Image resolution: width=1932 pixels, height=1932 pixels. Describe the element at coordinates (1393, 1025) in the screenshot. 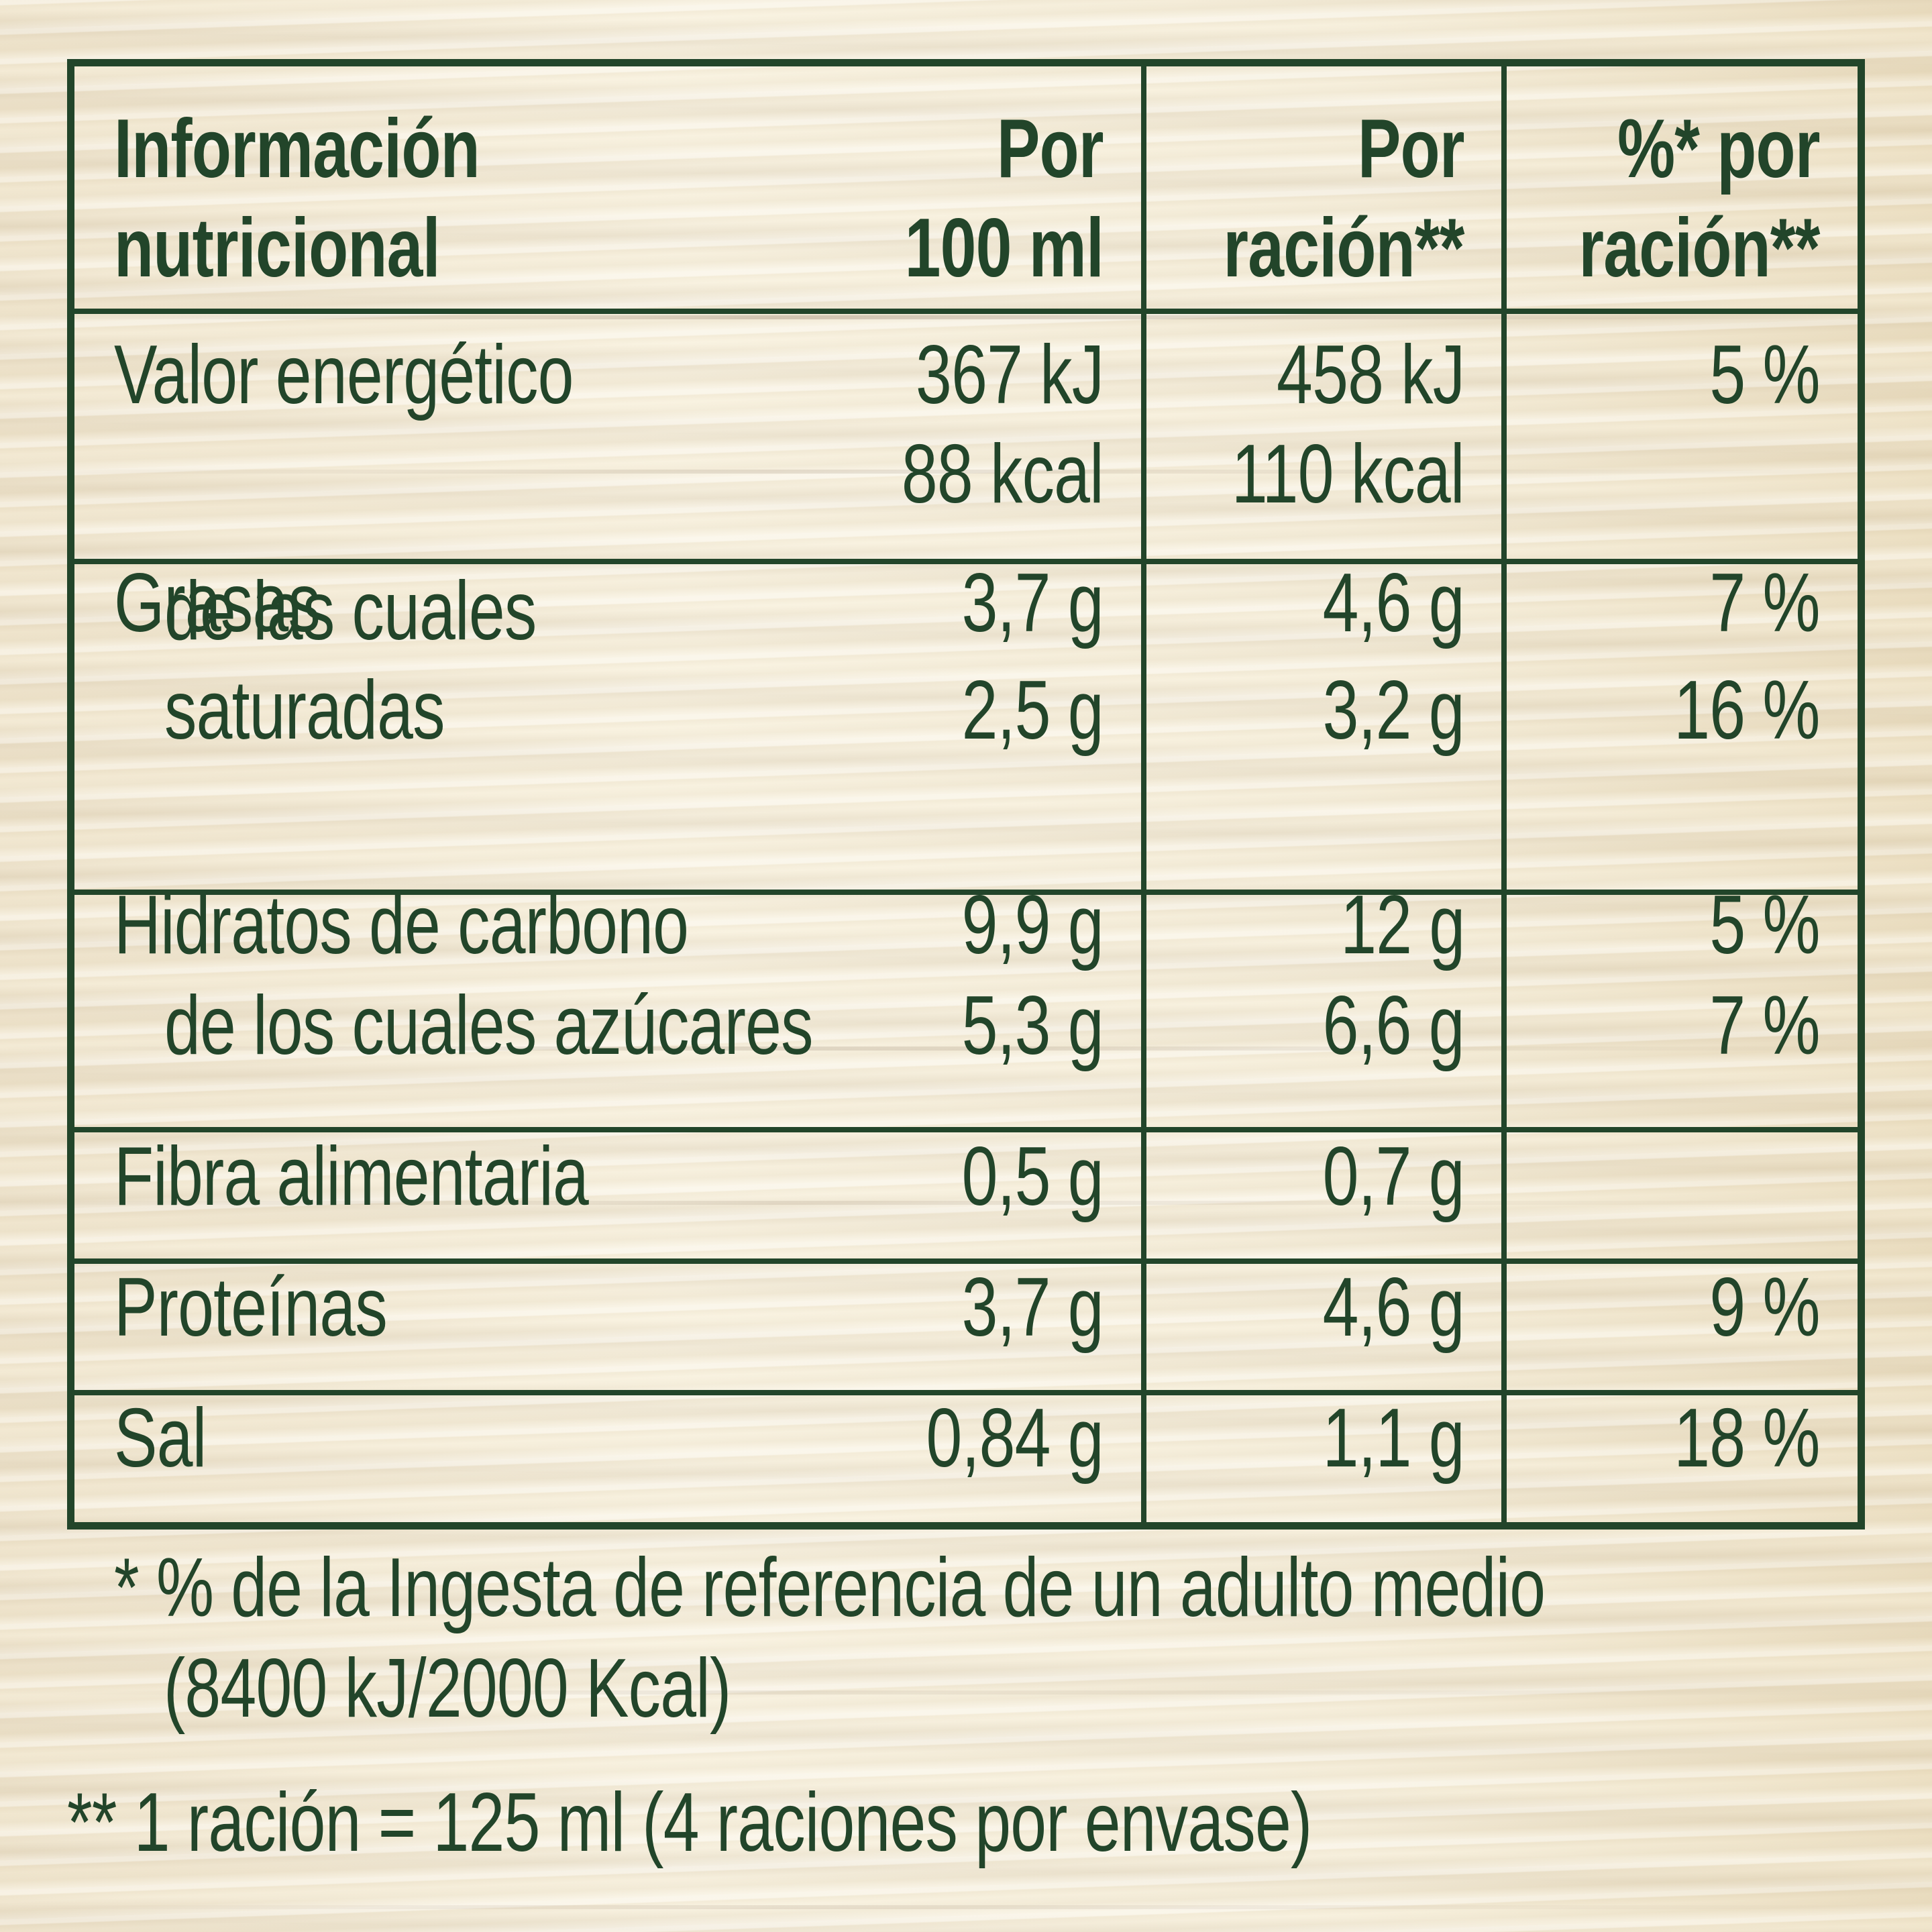

I see `value-per-serving: 6,6 g` at that location.